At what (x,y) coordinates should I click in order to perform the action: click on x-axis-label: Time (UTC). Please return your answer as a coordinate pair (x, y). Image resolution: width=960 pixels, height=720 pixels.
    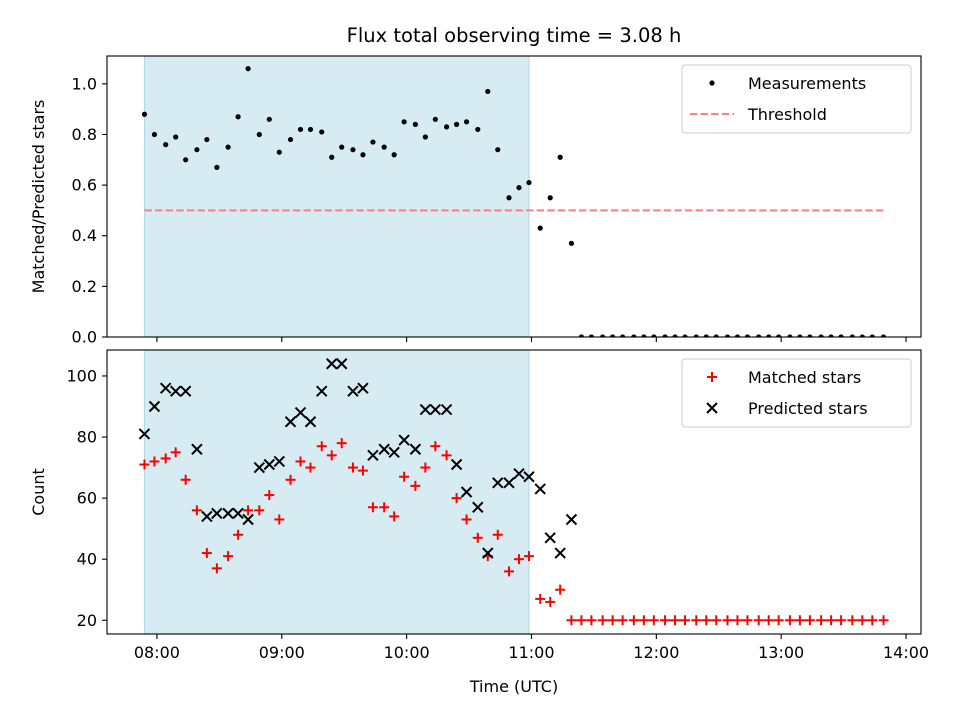
    Looking at the image, I should click on (513, 686).